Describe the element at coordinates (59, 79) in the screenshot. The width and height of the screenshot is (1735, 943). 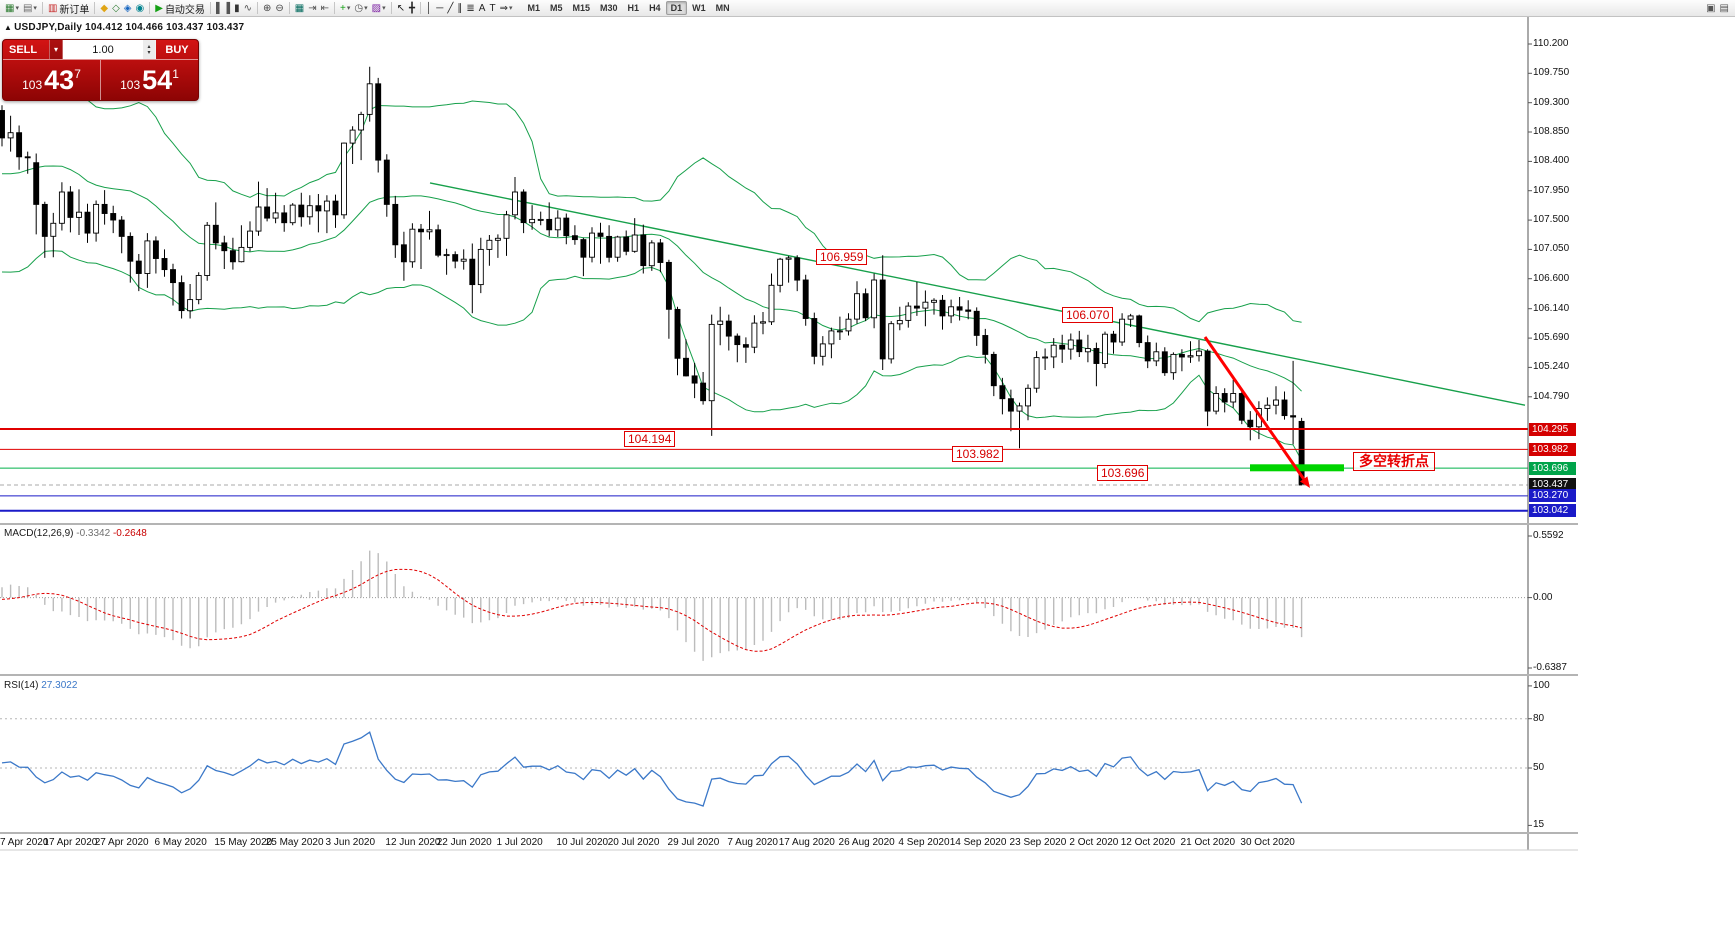
I see `sell-price-big: 43` at that location.